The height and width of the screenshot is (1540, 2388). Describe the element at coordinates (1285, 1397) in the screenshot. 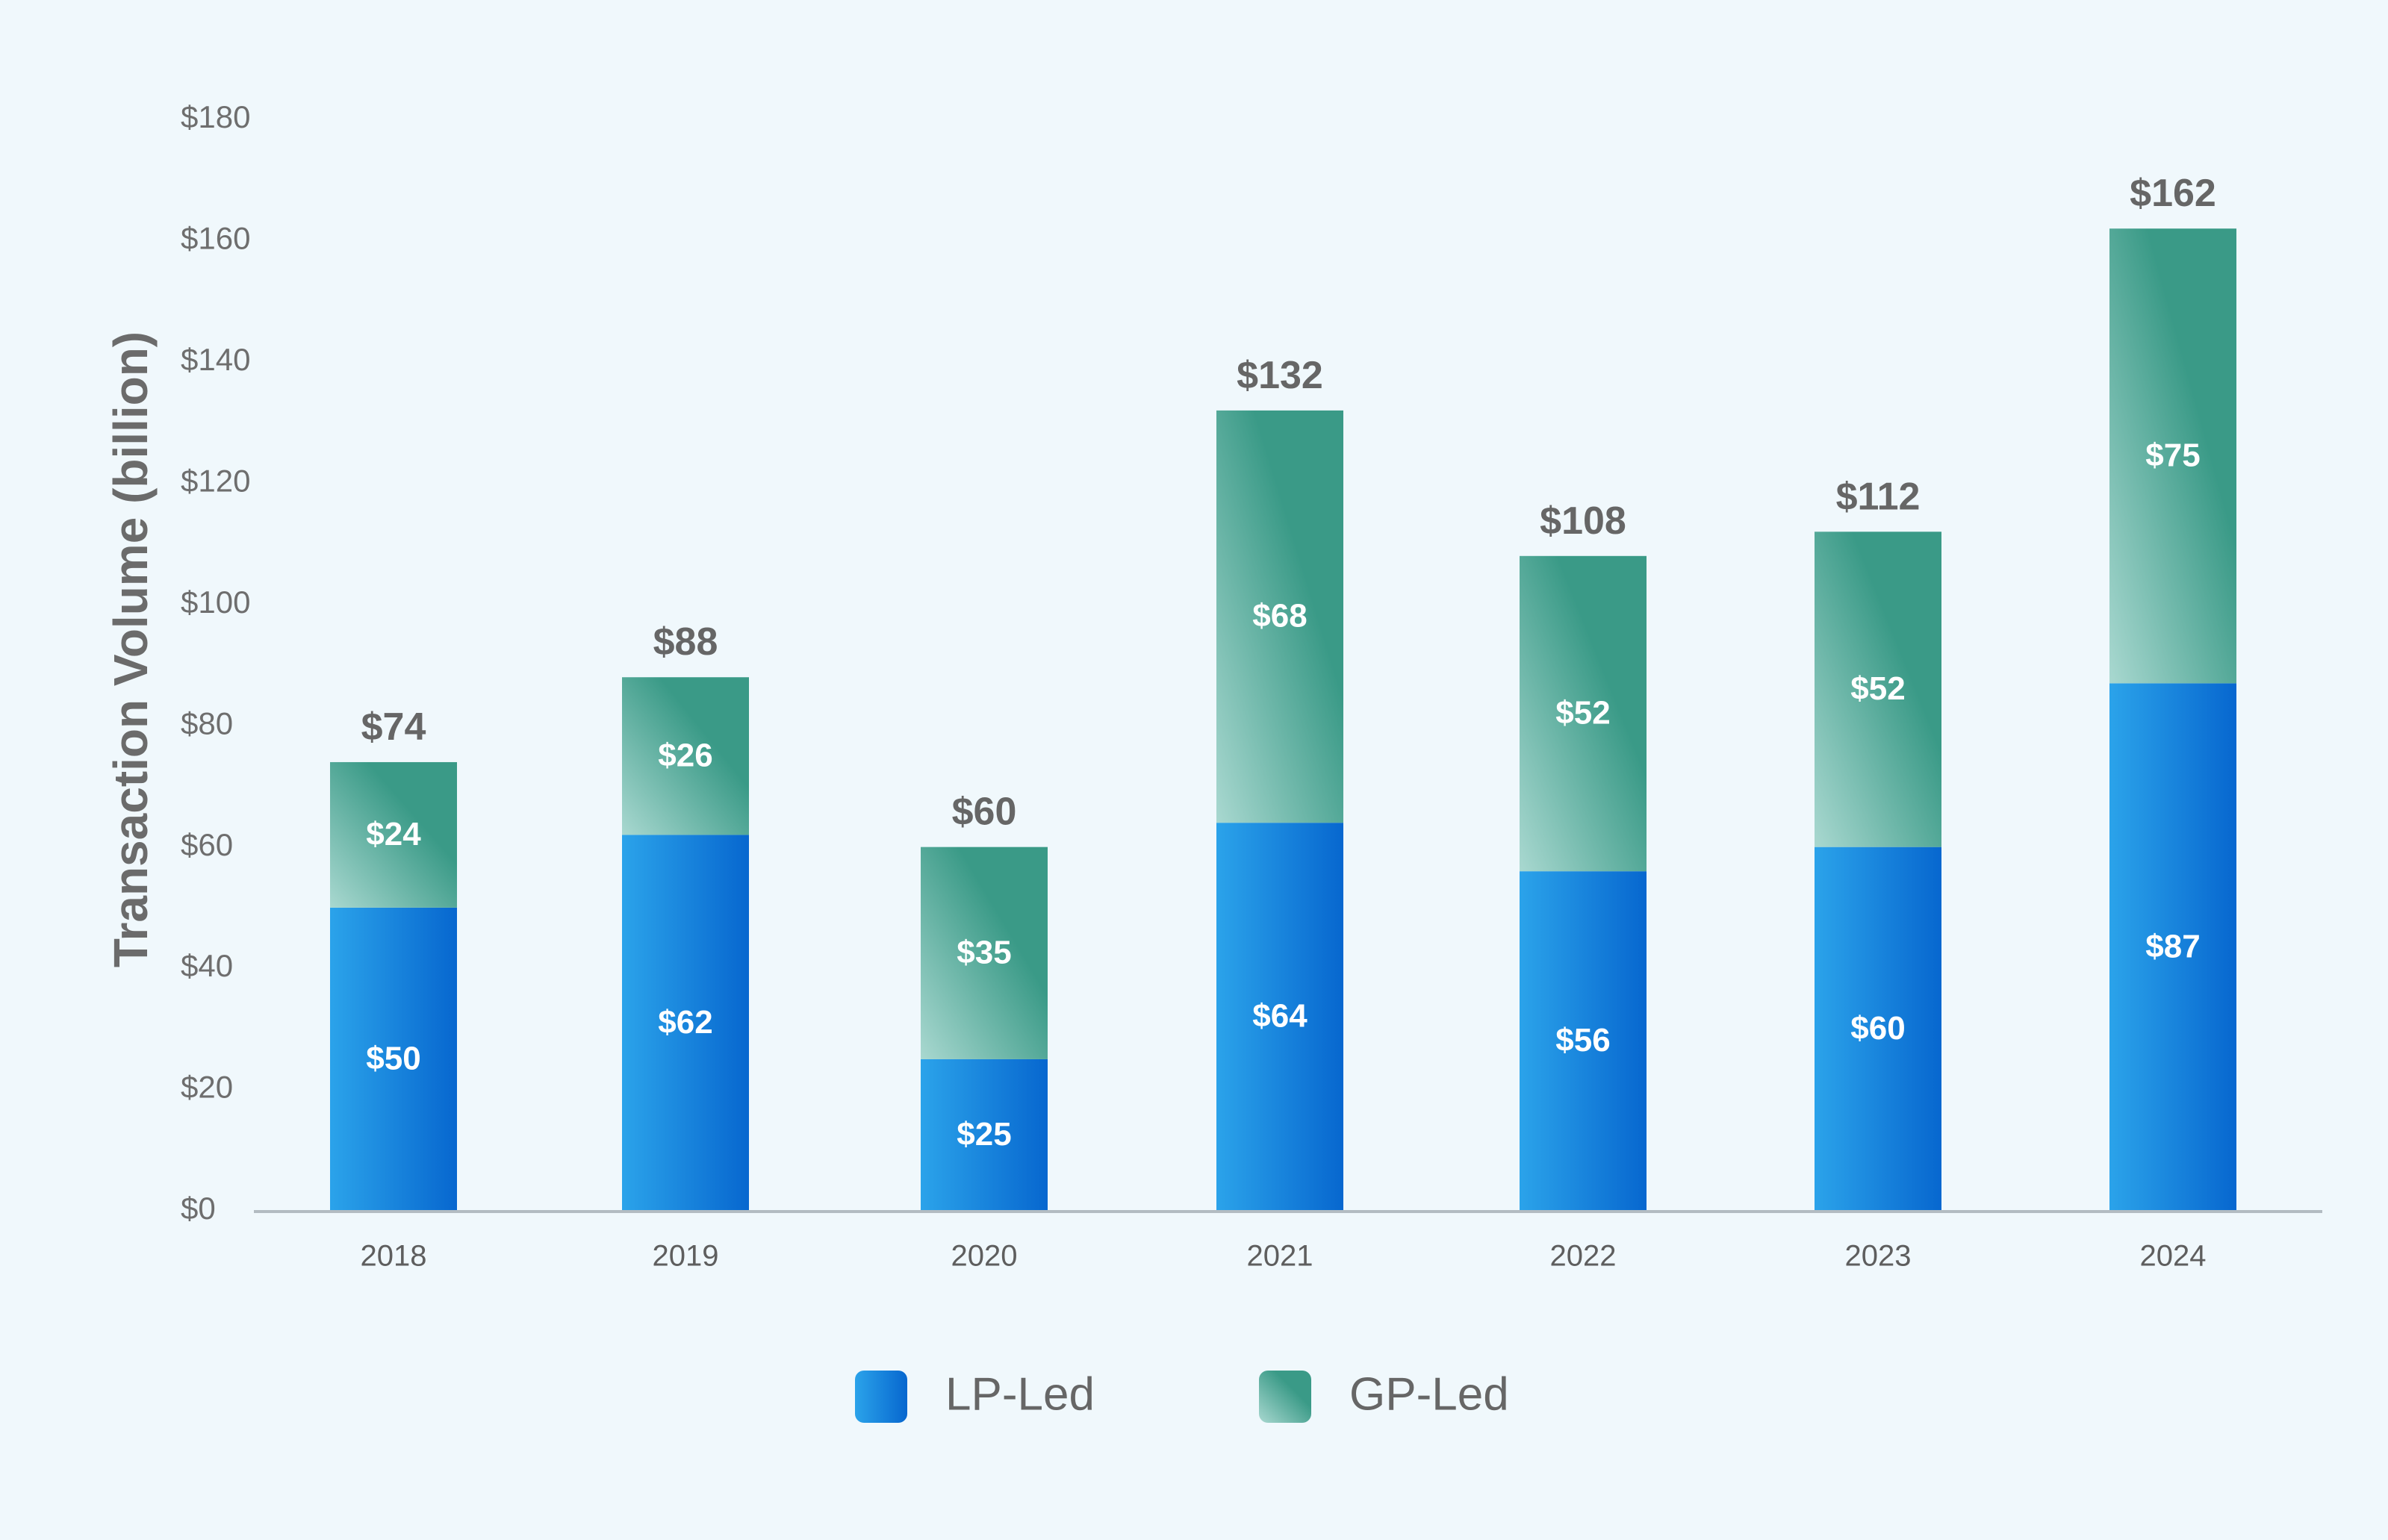

I see `legend-swatch-gp-led` at that location.